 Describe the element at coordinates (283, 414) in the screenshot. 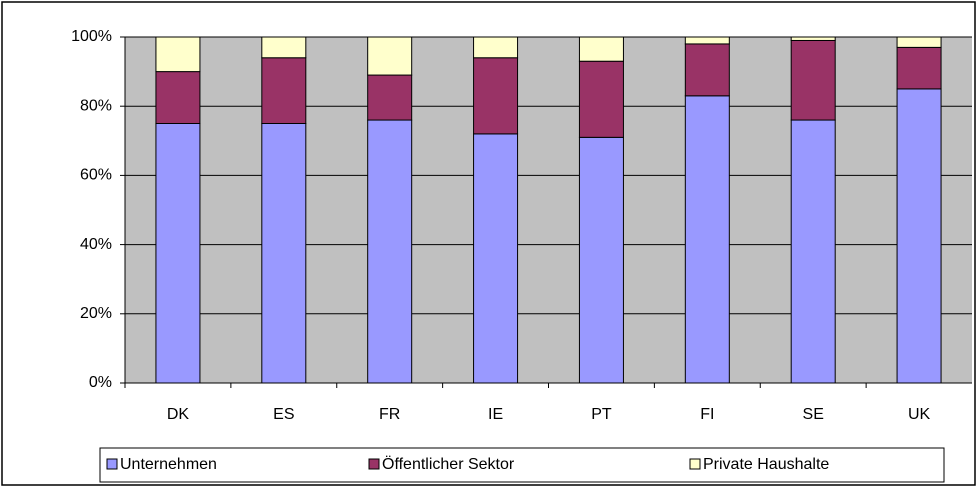

I see `x-tick-label: ES` at that location.